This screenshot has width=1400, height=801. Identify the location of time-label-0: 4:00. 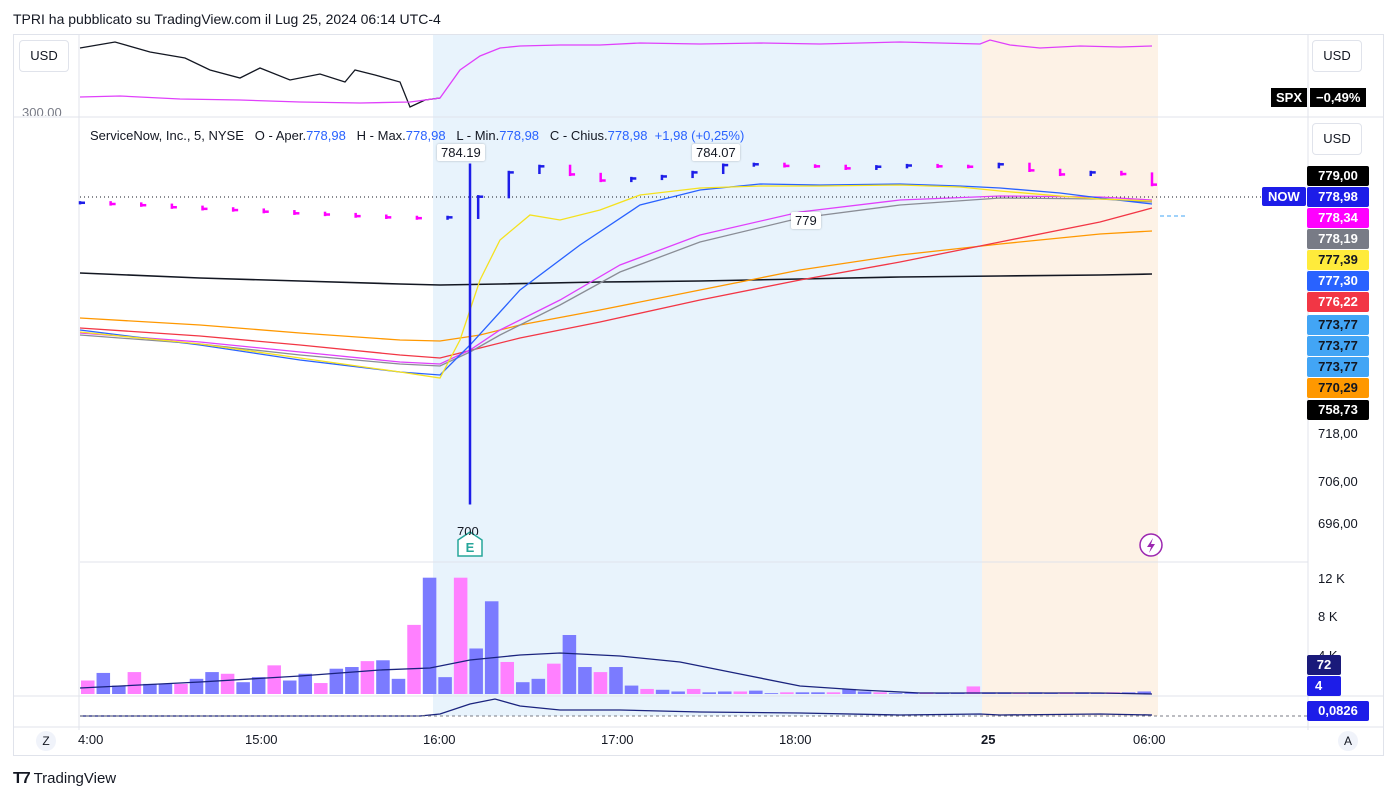
(91, 739).